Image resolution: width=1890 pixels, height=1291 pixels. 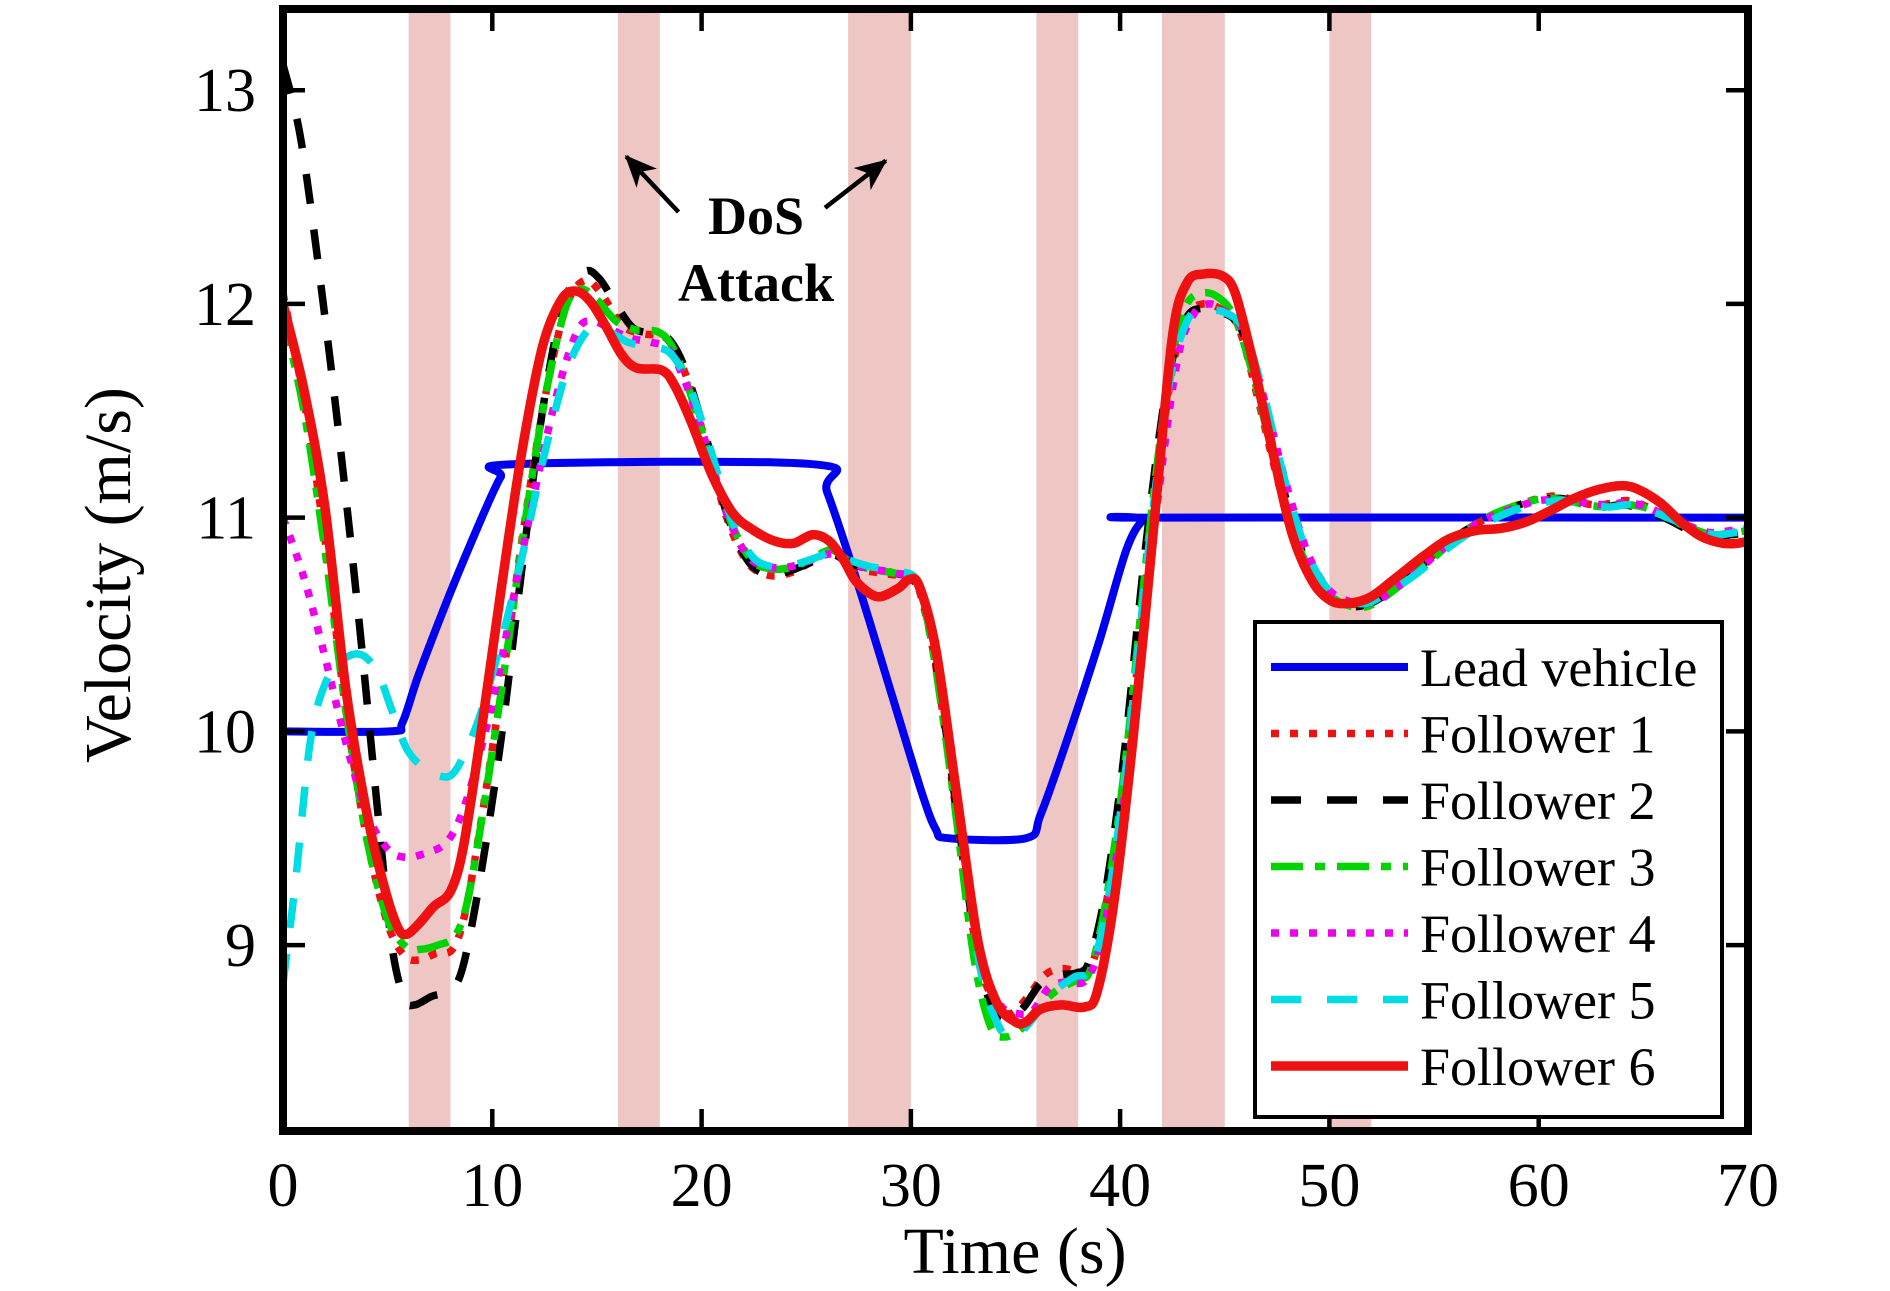 I want to click on x-tick-label: 30, so click(x=911, y=1186).